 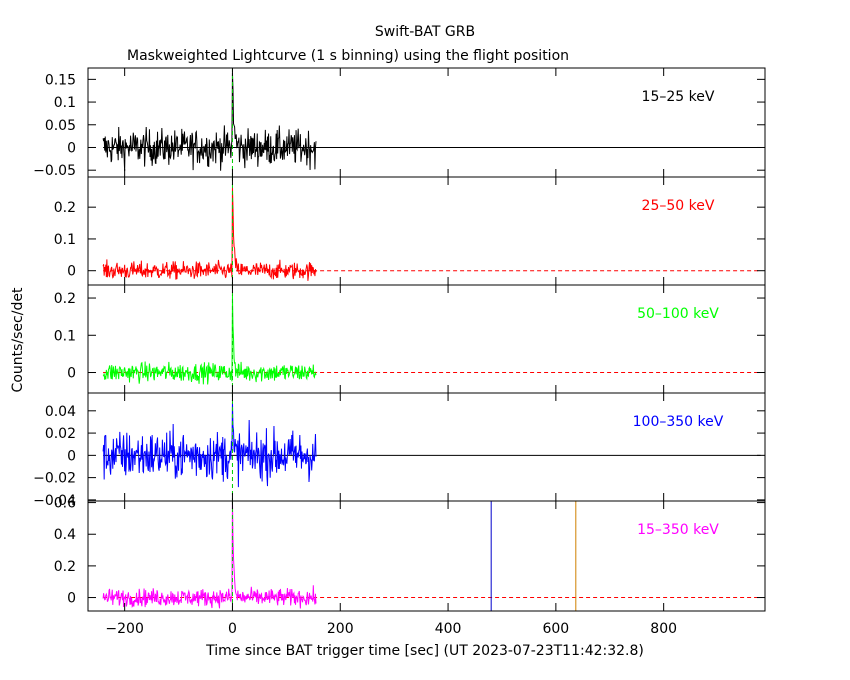 I want to click on panel-label: 15–350 keV, so click(x=678, y=530).